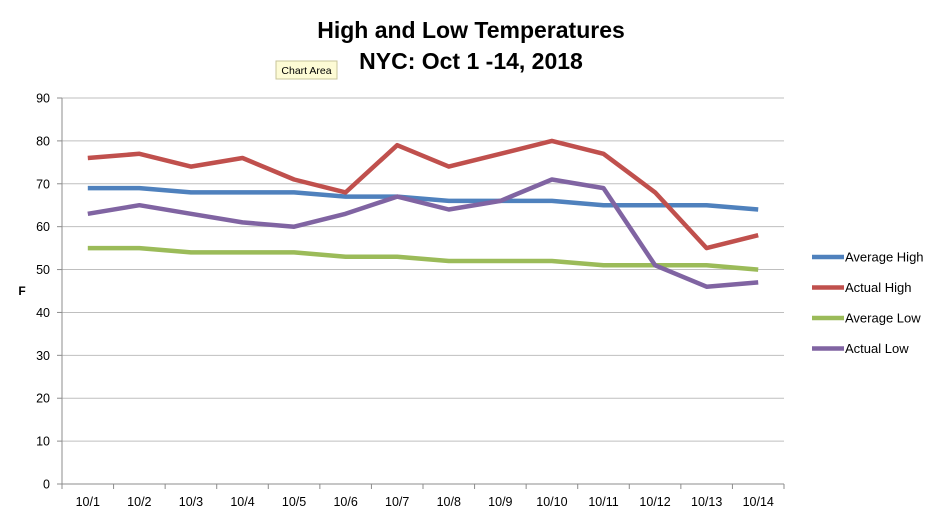 The image size is (943, 520). What do you see at coordinates (43, 399) in the screenshot?
I see `y-tick-label: 20` at bounding box center [43, 399].